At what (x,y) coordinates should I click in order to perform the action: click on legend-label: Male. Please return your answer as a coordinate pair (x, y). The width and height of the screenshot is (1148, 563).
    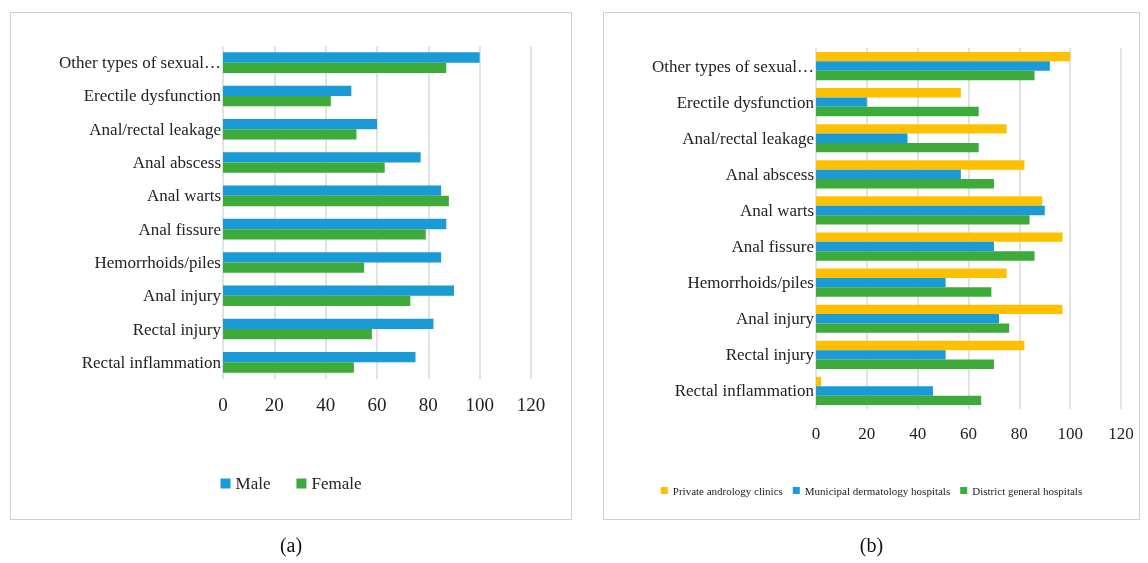
    Looking at the image, I should click on (253, 483).